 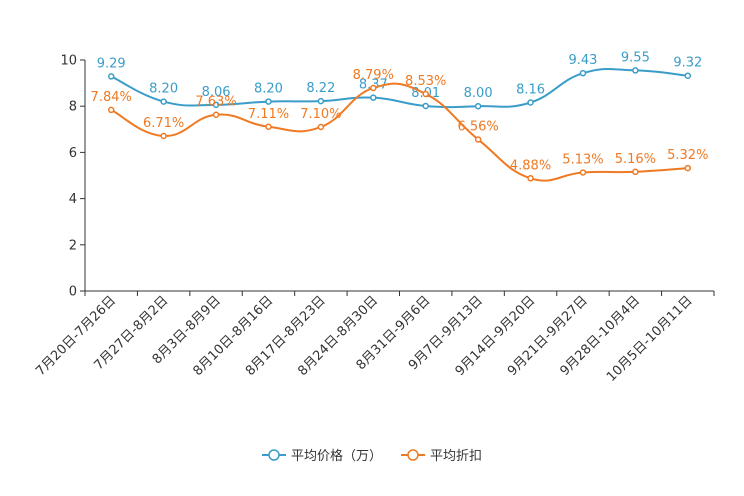 What do you see at coordinates (73, 177) in the screenshot?
I see `y-axis: 0 2 4 6 8 10` at bounding box center [73, 177].